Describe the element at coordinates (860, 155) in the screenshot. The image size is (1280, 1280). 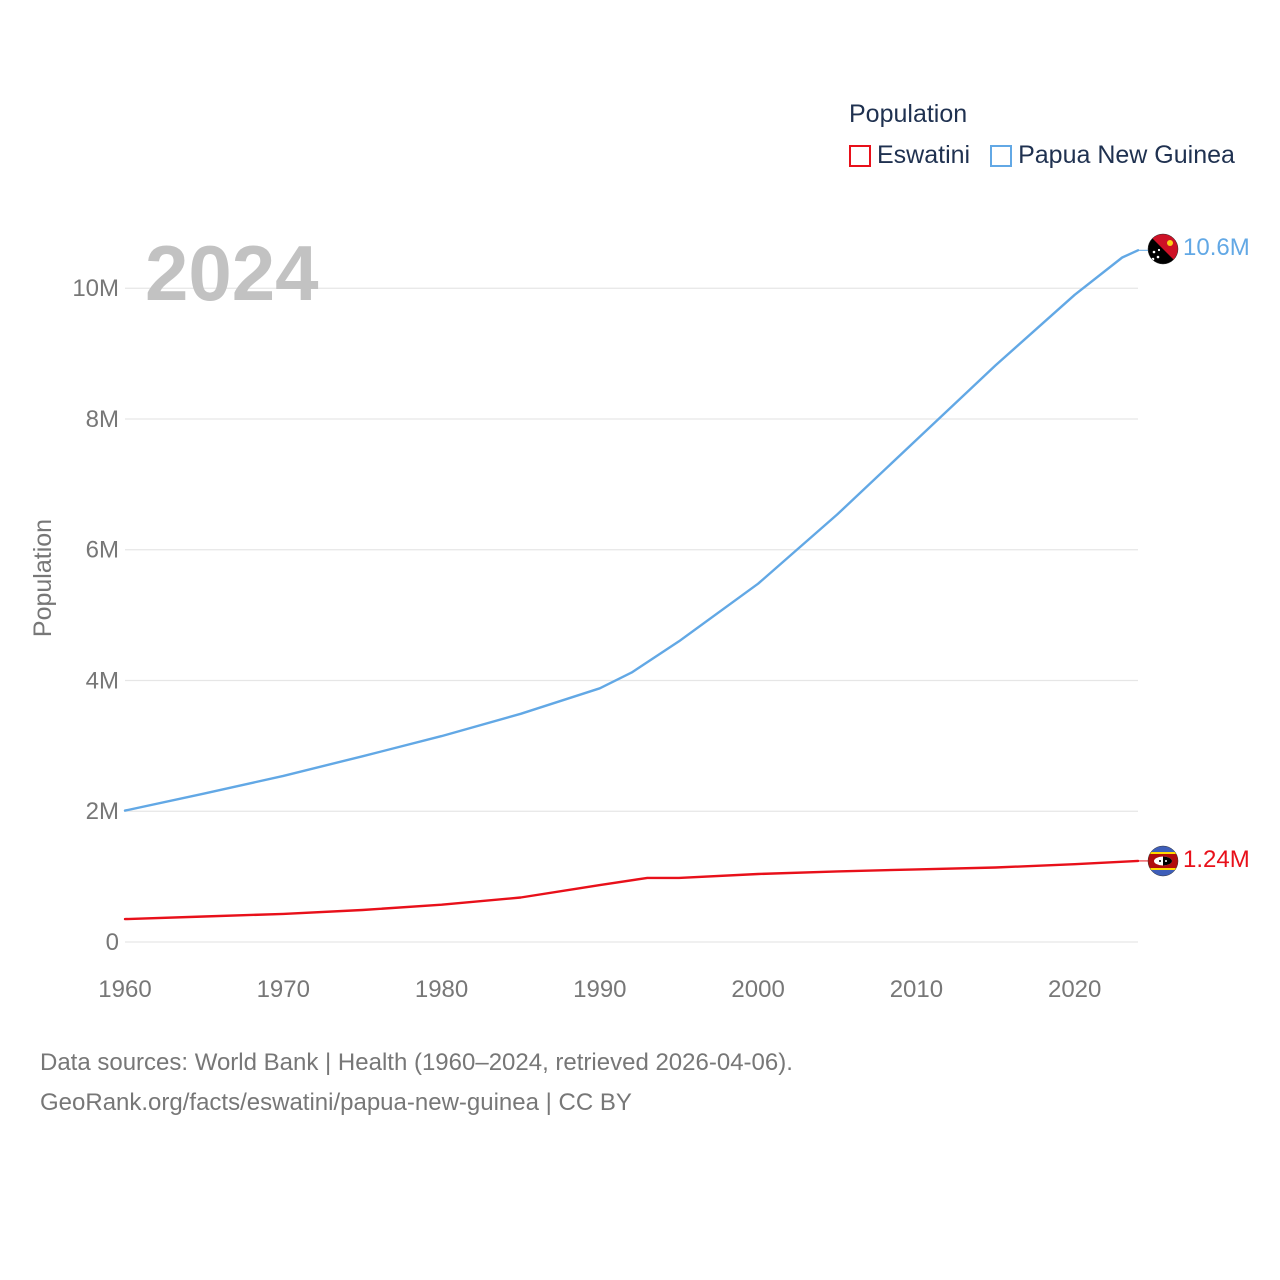
I see `legend-swatch-eswatini` at that location.